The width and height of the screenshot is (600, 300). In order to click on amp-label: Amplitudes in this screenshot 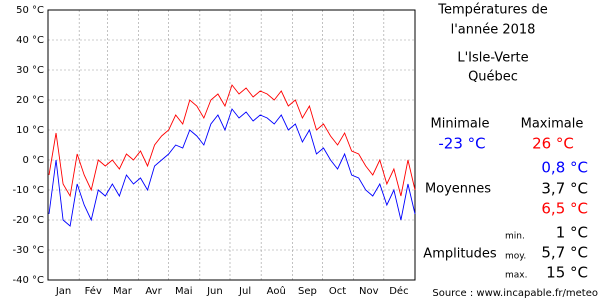, I will do `click(460, 254)`.